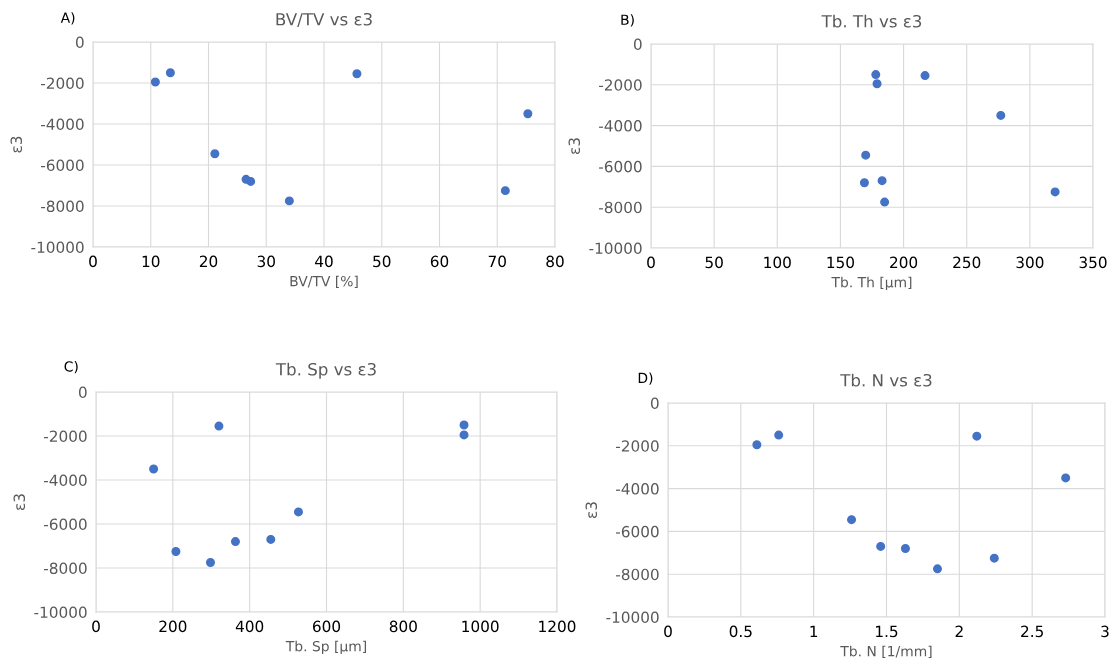 The image size is (1110, 664). What do you see at coordinates (1093, 262) in the screenshot?
I see `x-tick-label: 350` at bounding box center [1093, 262].